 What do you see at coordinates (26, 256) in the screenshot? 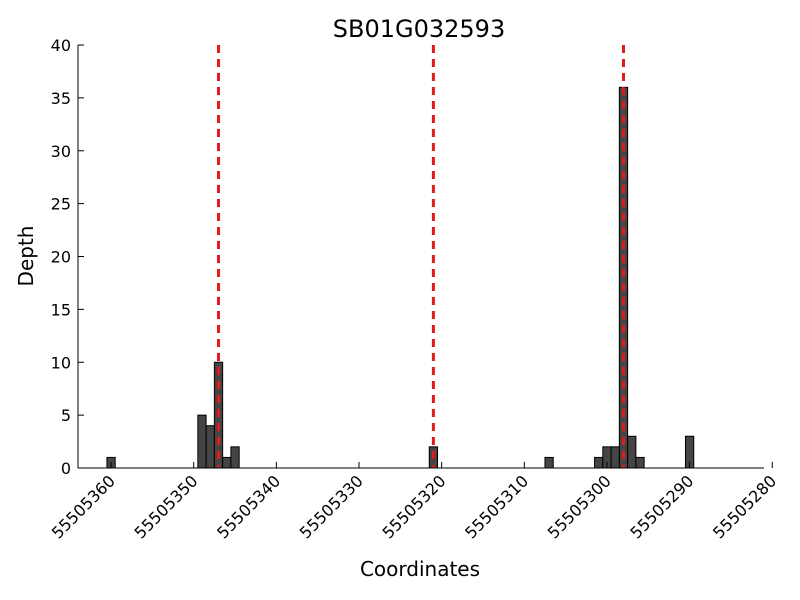
I see `y-axis-label: Depth` at bounding box center [26, 256].